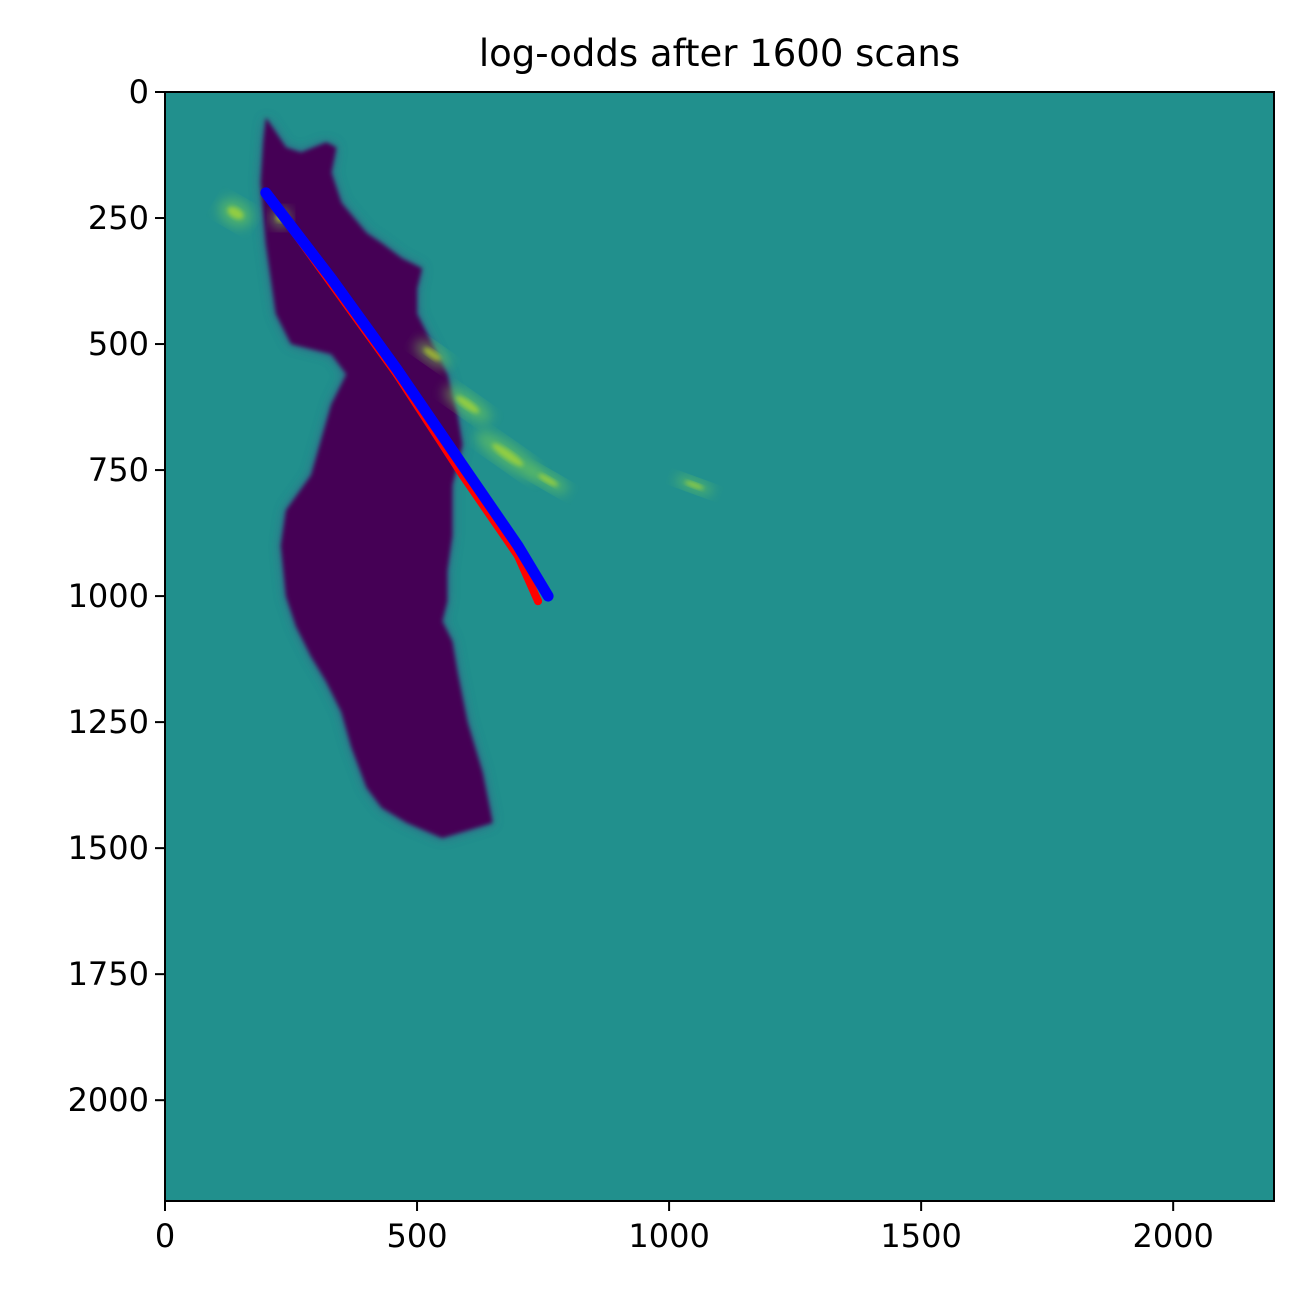 This screenshot has width=1303, height=1302. I want to click on trajectory-line, so click(407, 394).